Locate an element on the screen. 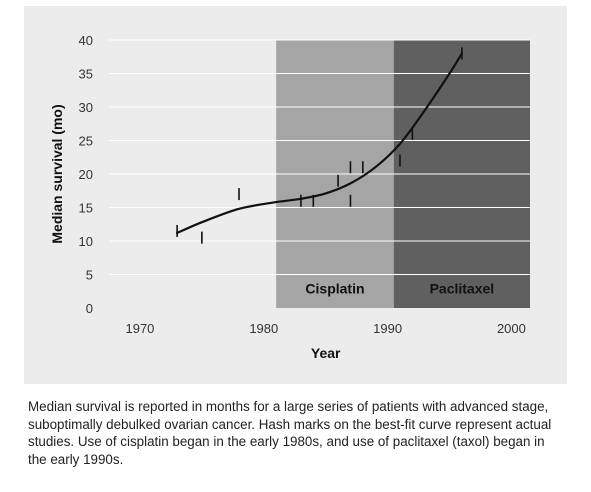 This screenshot has width=591, height=492. x-axis-title: Year is located at coordinates (326, 353).